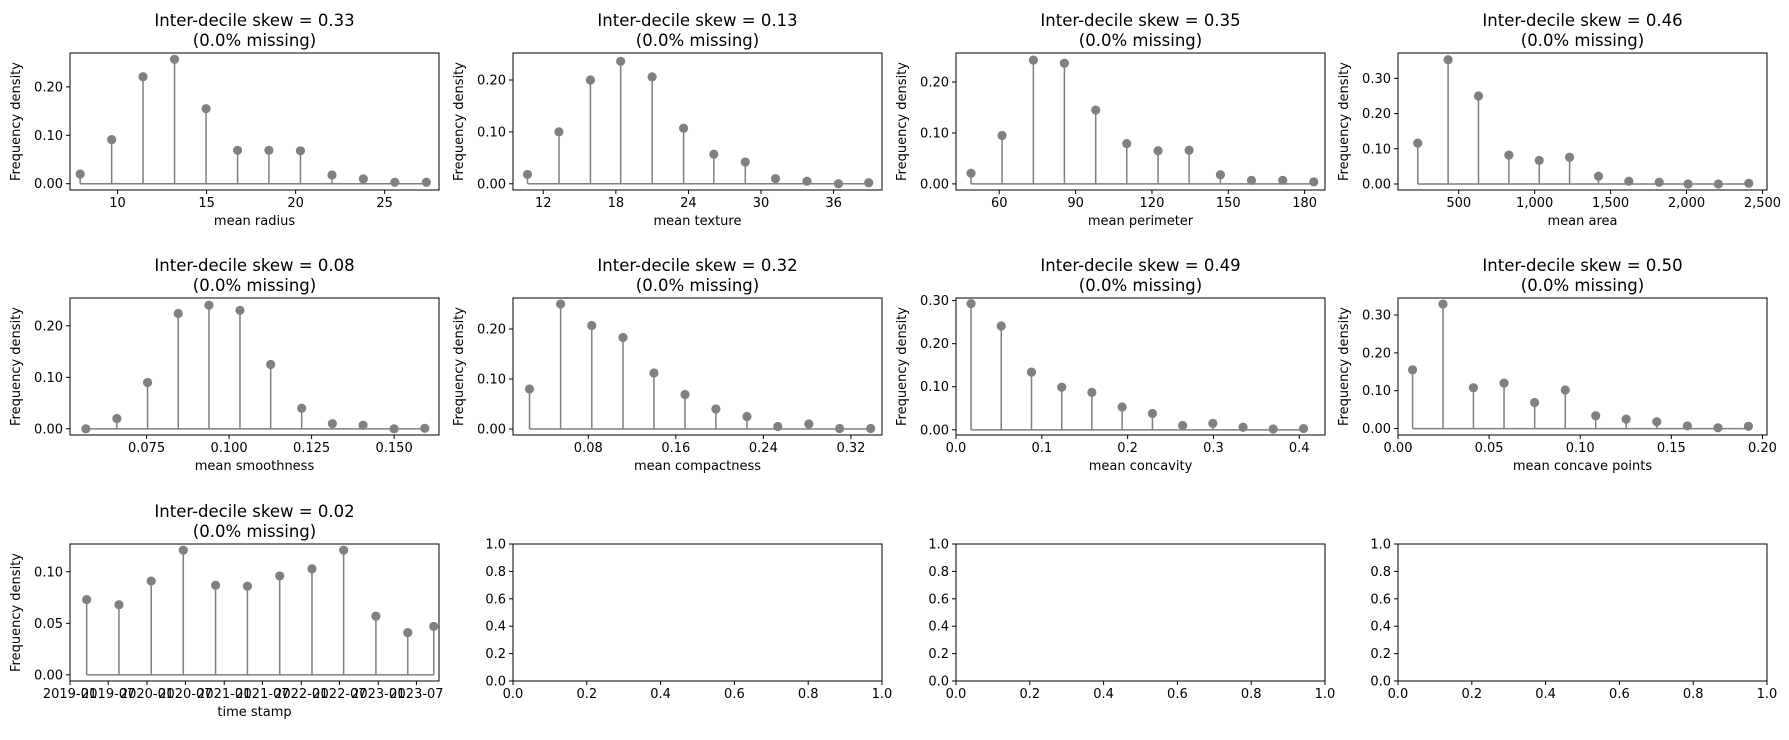  Describe the element at coordinates (1141, 221) in the screenshot. I see `x-axis-label: mean perimeter` at that location.